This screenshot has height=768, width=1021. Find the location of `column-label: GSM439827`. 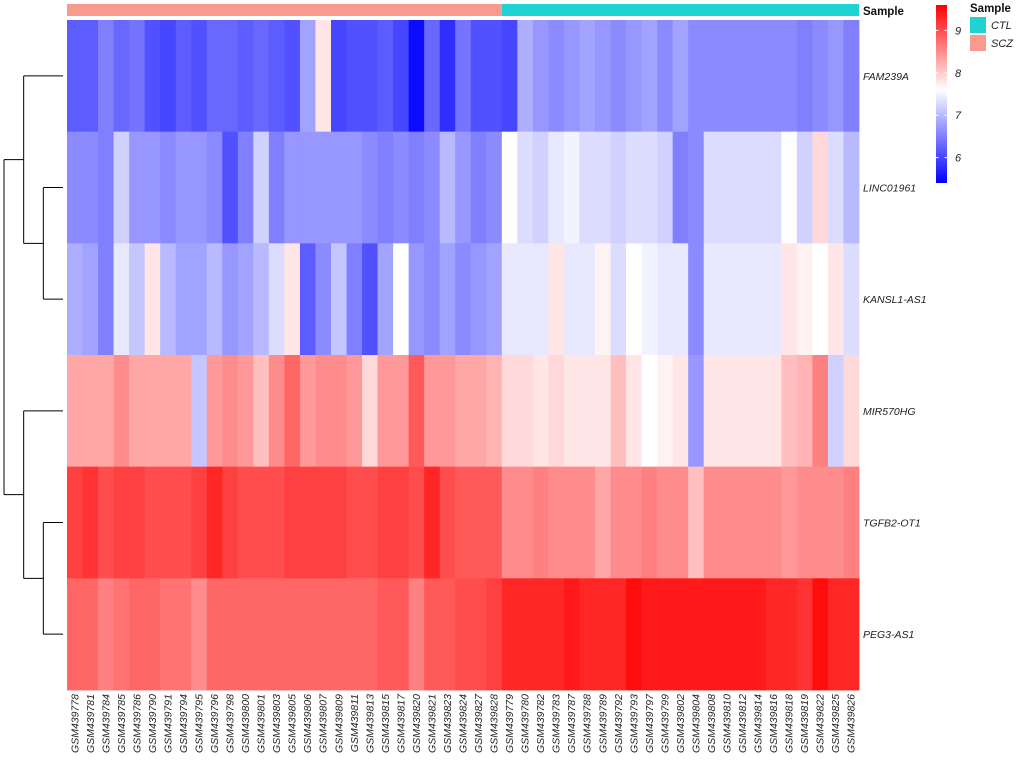

column-label: GSM439827 is located at coordinates (479, 723).